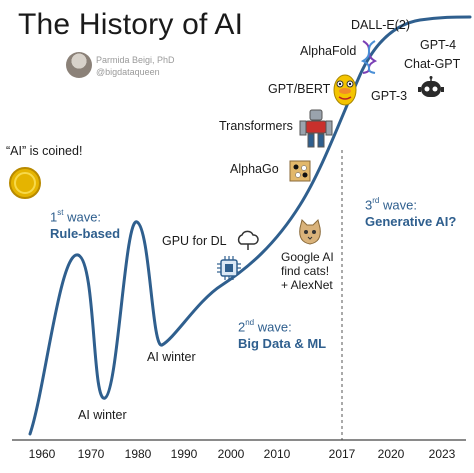  I want to click on author-credit: Parmida Beigi, PhD @bigdataqueen, so click(135, 66).